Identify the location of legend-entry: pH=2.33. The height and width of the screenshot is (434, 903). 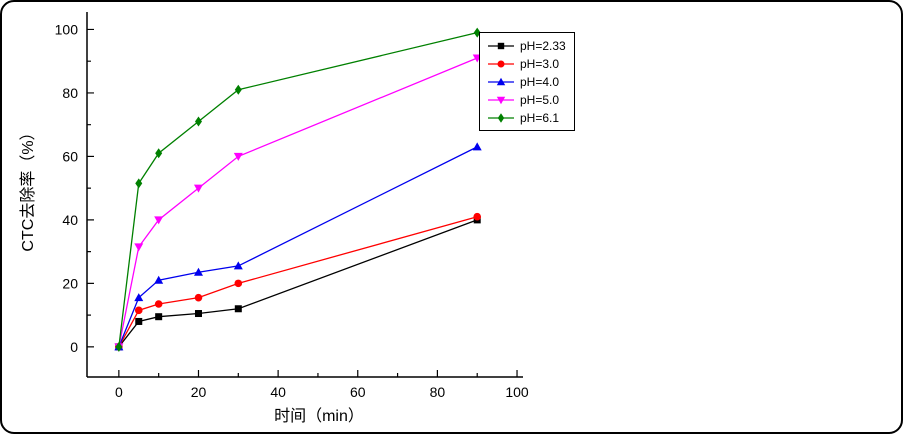
(526, 45).